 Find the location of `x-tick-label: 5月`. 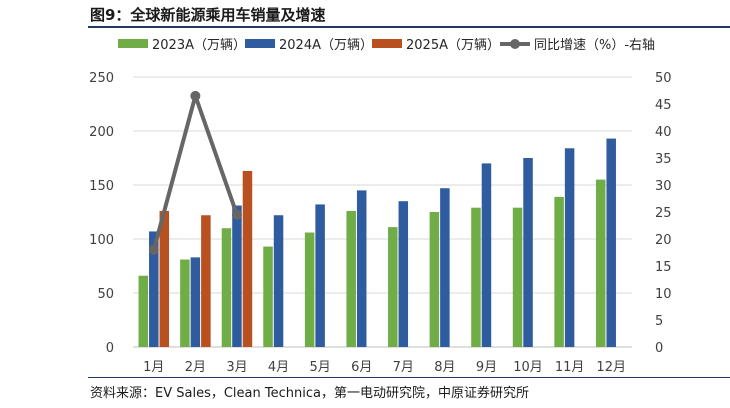

x-tick-label: 5月 is located at coordinates (319, 367).